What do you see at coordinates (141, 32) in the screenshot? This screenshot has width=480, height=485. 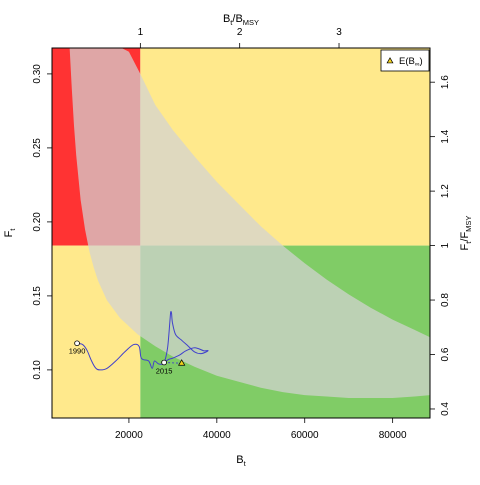 I see `top-tick-label: 1` at bounding box center [141, 32].